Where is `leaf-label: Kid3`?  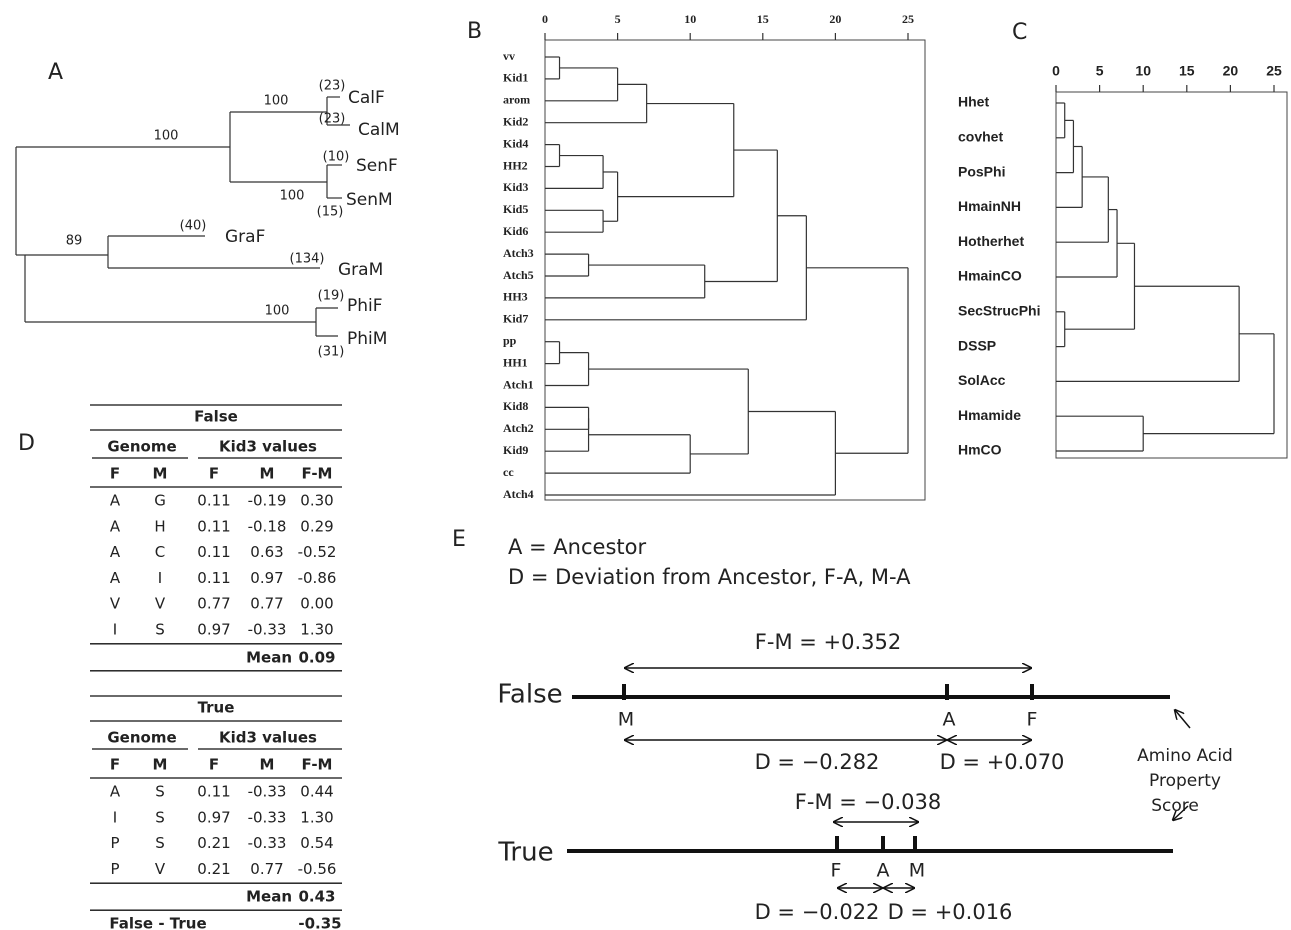
leaf-label: Kid3 is located at coordinates (515, 187).